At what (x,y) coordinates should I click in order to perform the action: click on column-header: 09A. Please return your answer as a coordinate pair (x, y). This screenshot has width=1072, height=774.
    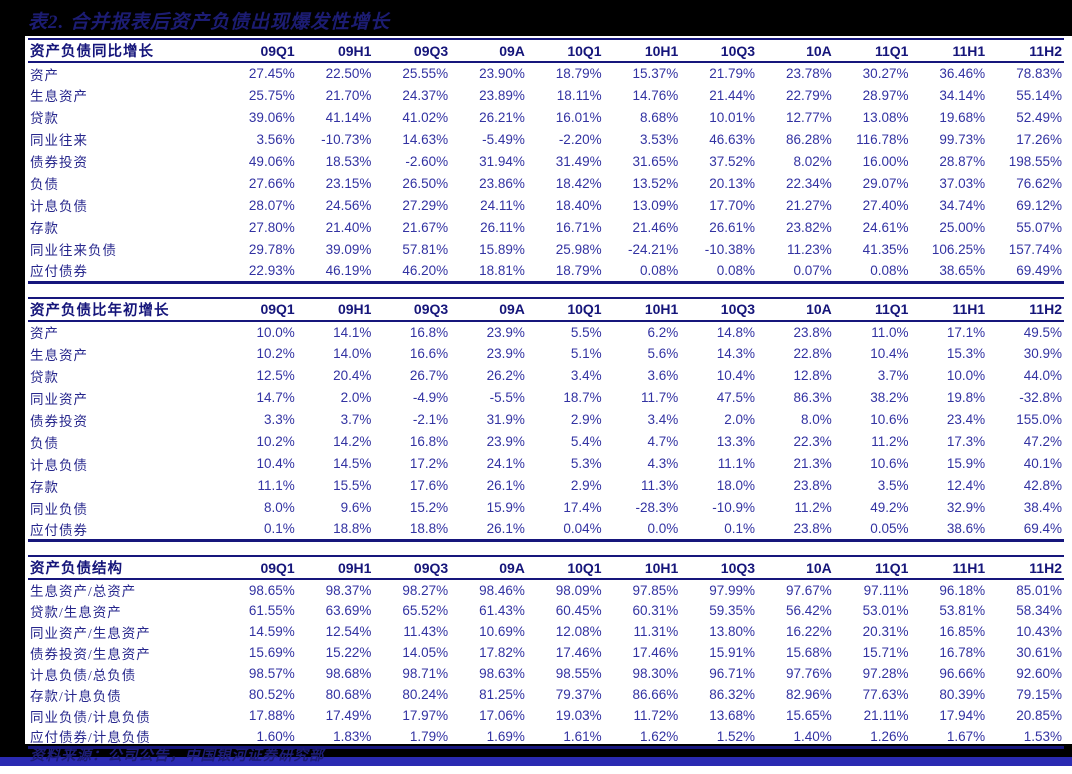
    Looking at the image, I should click on (512, 50).